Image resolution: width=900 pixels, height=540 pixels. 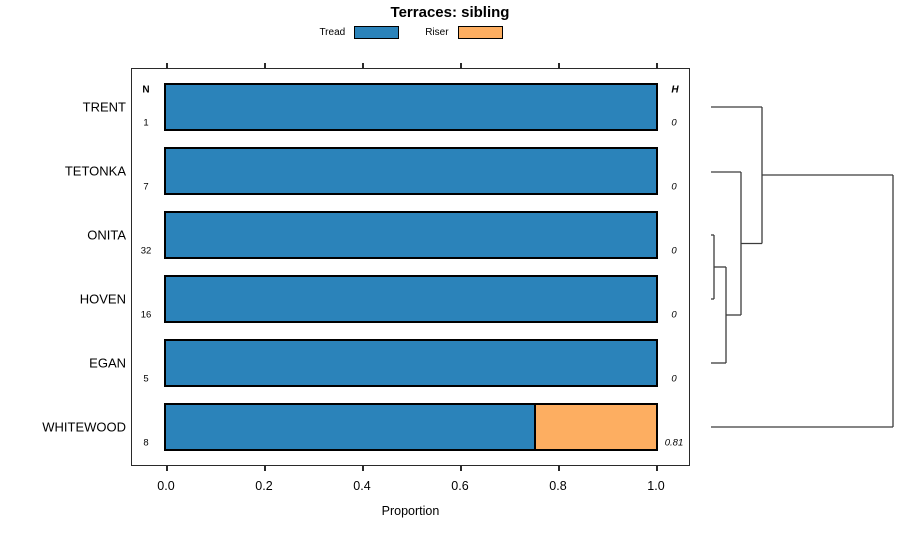 What do you see at coordinates (594, 427) in the screenshot?
I see `bar-segment-riser` at bounding box center [594, 427].